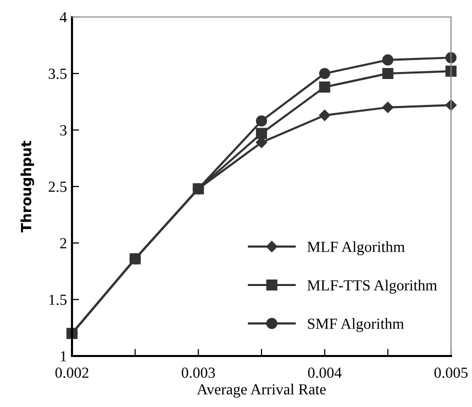 The width and height of the screenshot is (472, 407). I want to click on x-tick-label: 0.005, so click(451, 373).